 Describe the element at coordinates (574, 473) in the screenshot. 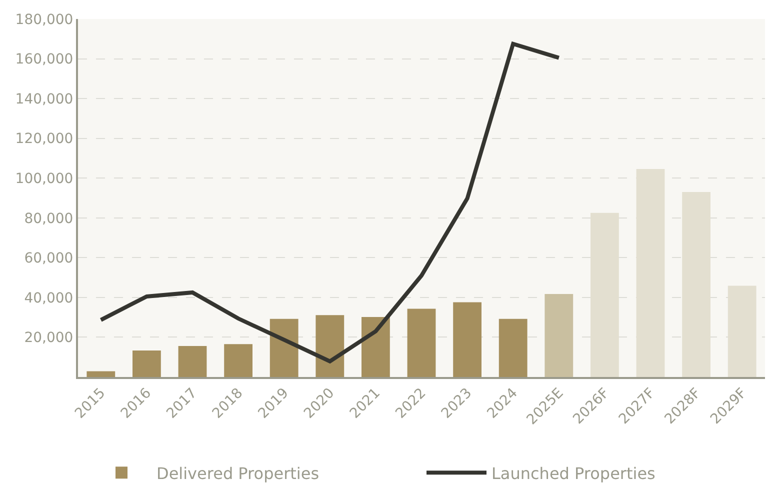

I see `legend-label: Launched Properties` at that location.